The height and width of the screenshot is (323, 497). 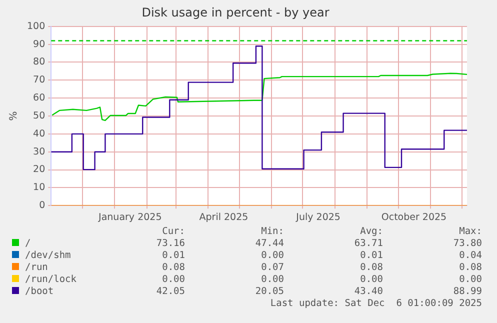 What do you see at coordinates (272, 268) in the screenshot?
I see `text: 0.07` at bounding box center [272, 268].